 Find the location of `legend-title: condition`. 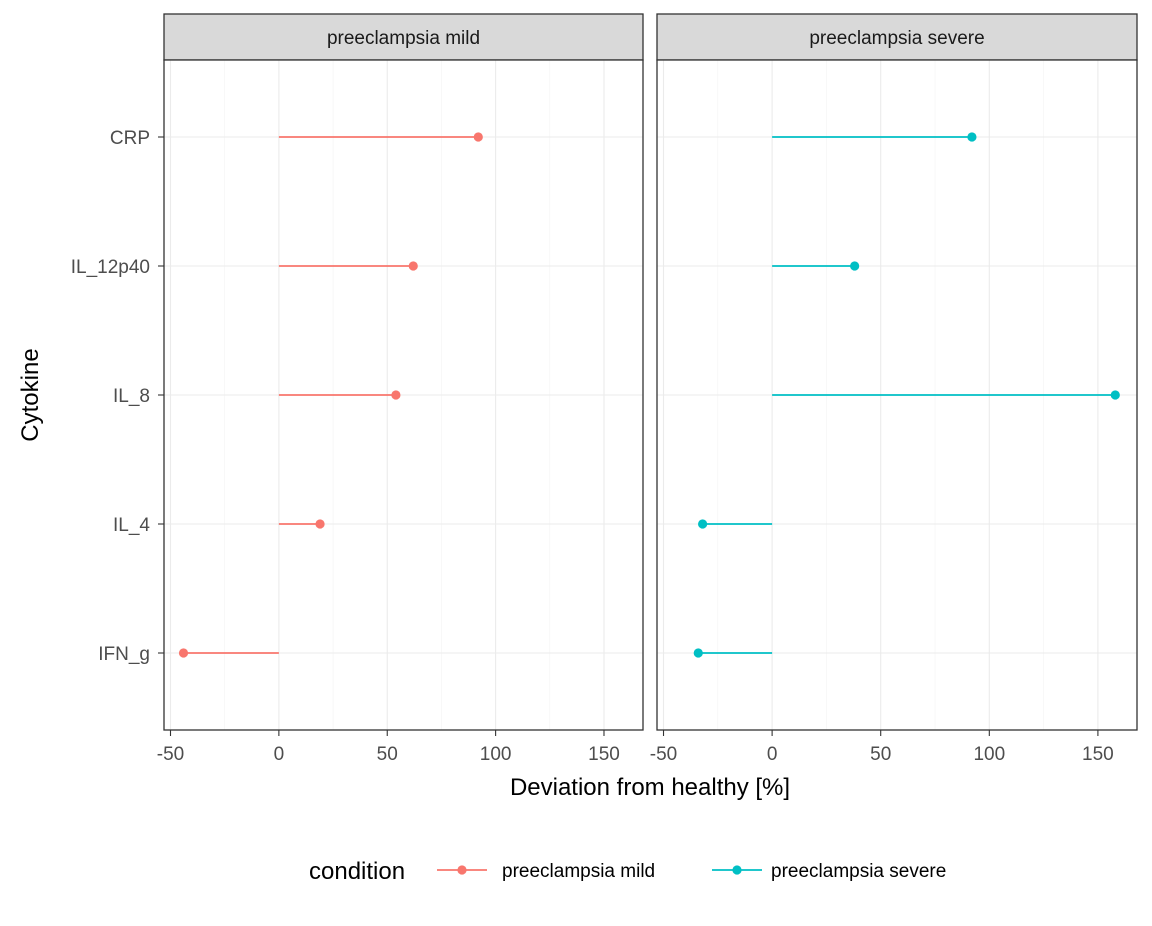

legend-title: condition is located at coordinates (357, 871).